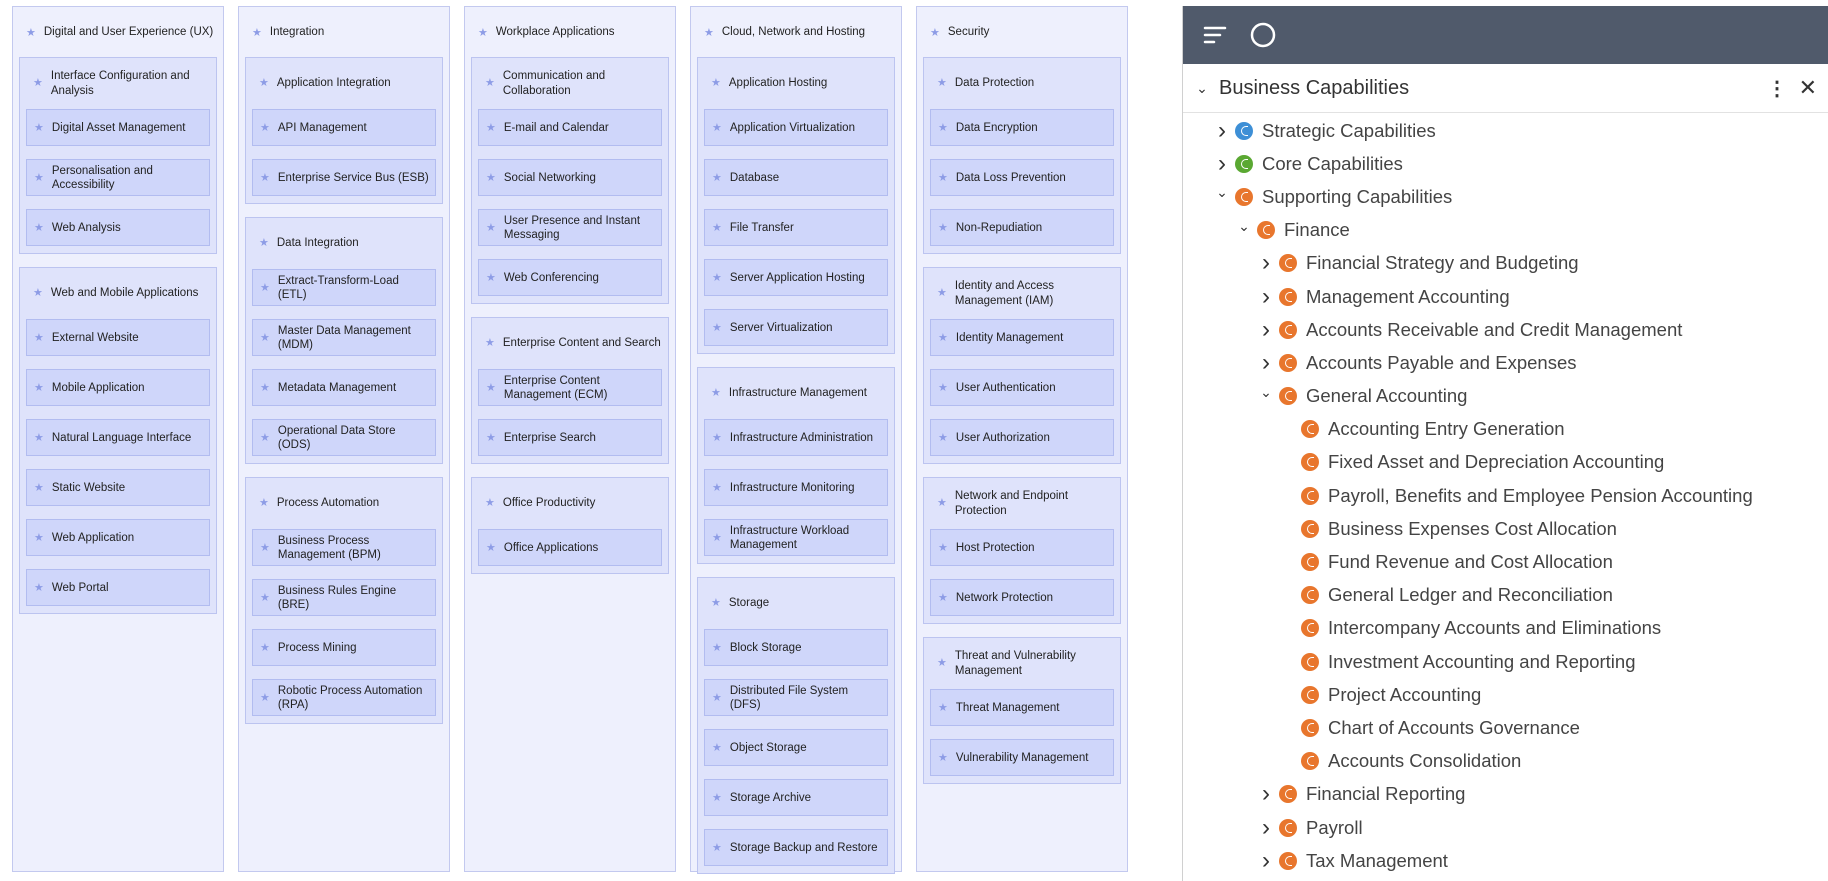 This screenshot has width=1828, height=881. Describe the element at coordinates (338, 287) in the screenshot. I see `capability-label: Extract-Transform-Load (ETL)` at that location.